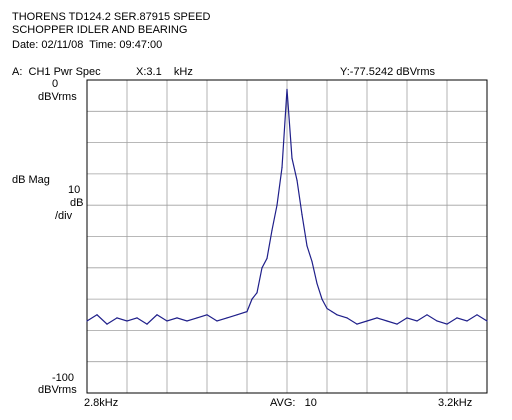 The height and width of the screenshot is (420, 512). I want to click on y-top-unit: dBVrms, so click(57, 97).